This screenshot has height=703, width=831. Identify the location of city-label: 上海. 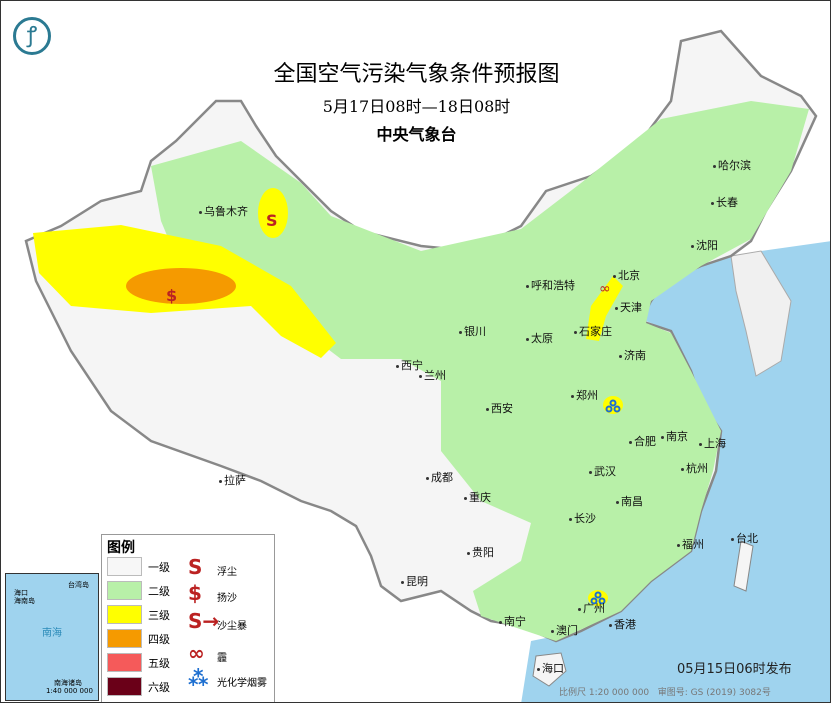
(712, 443).